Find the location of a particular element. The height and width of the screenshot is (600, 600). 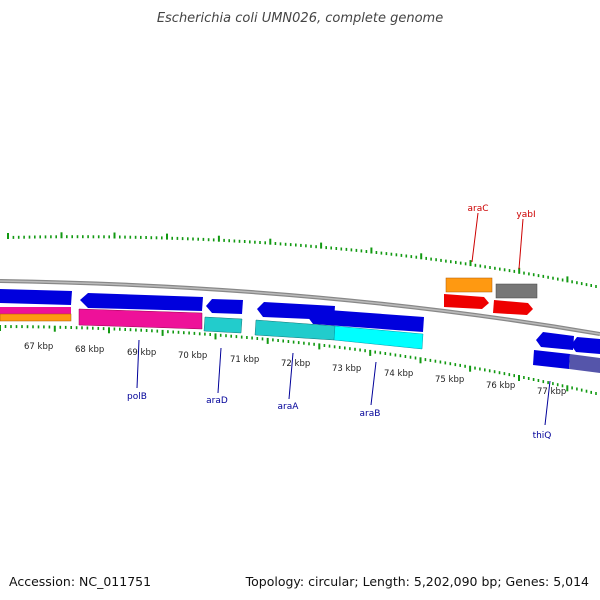

gene-label-arad: araD is located at coordinates (217, 401).